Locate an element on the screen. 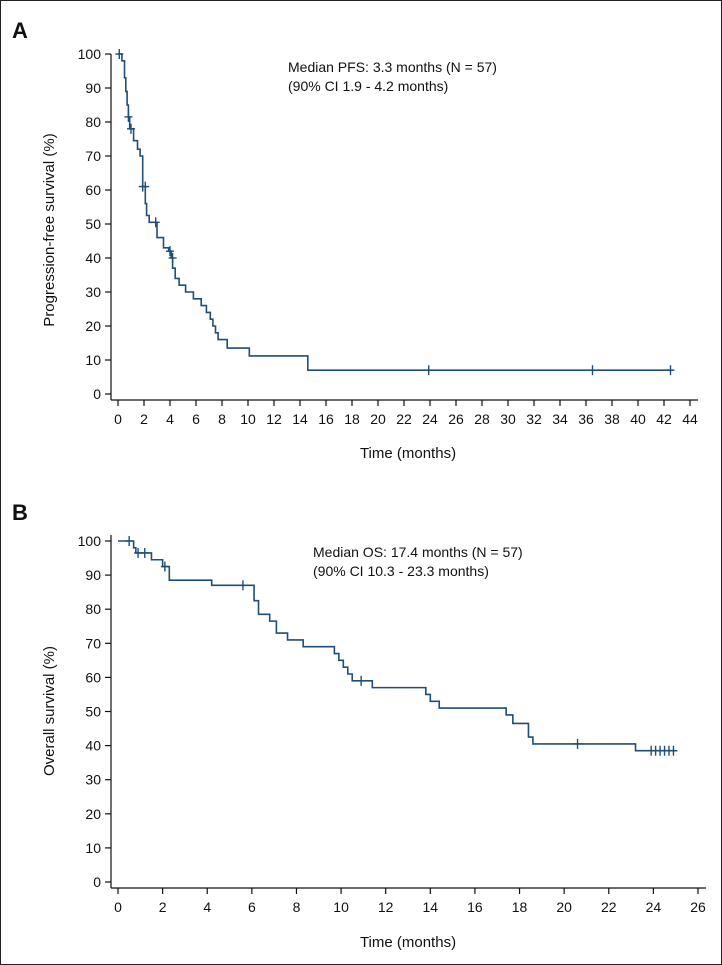  panel-b-letter: B is located at coordinates (20, 512).